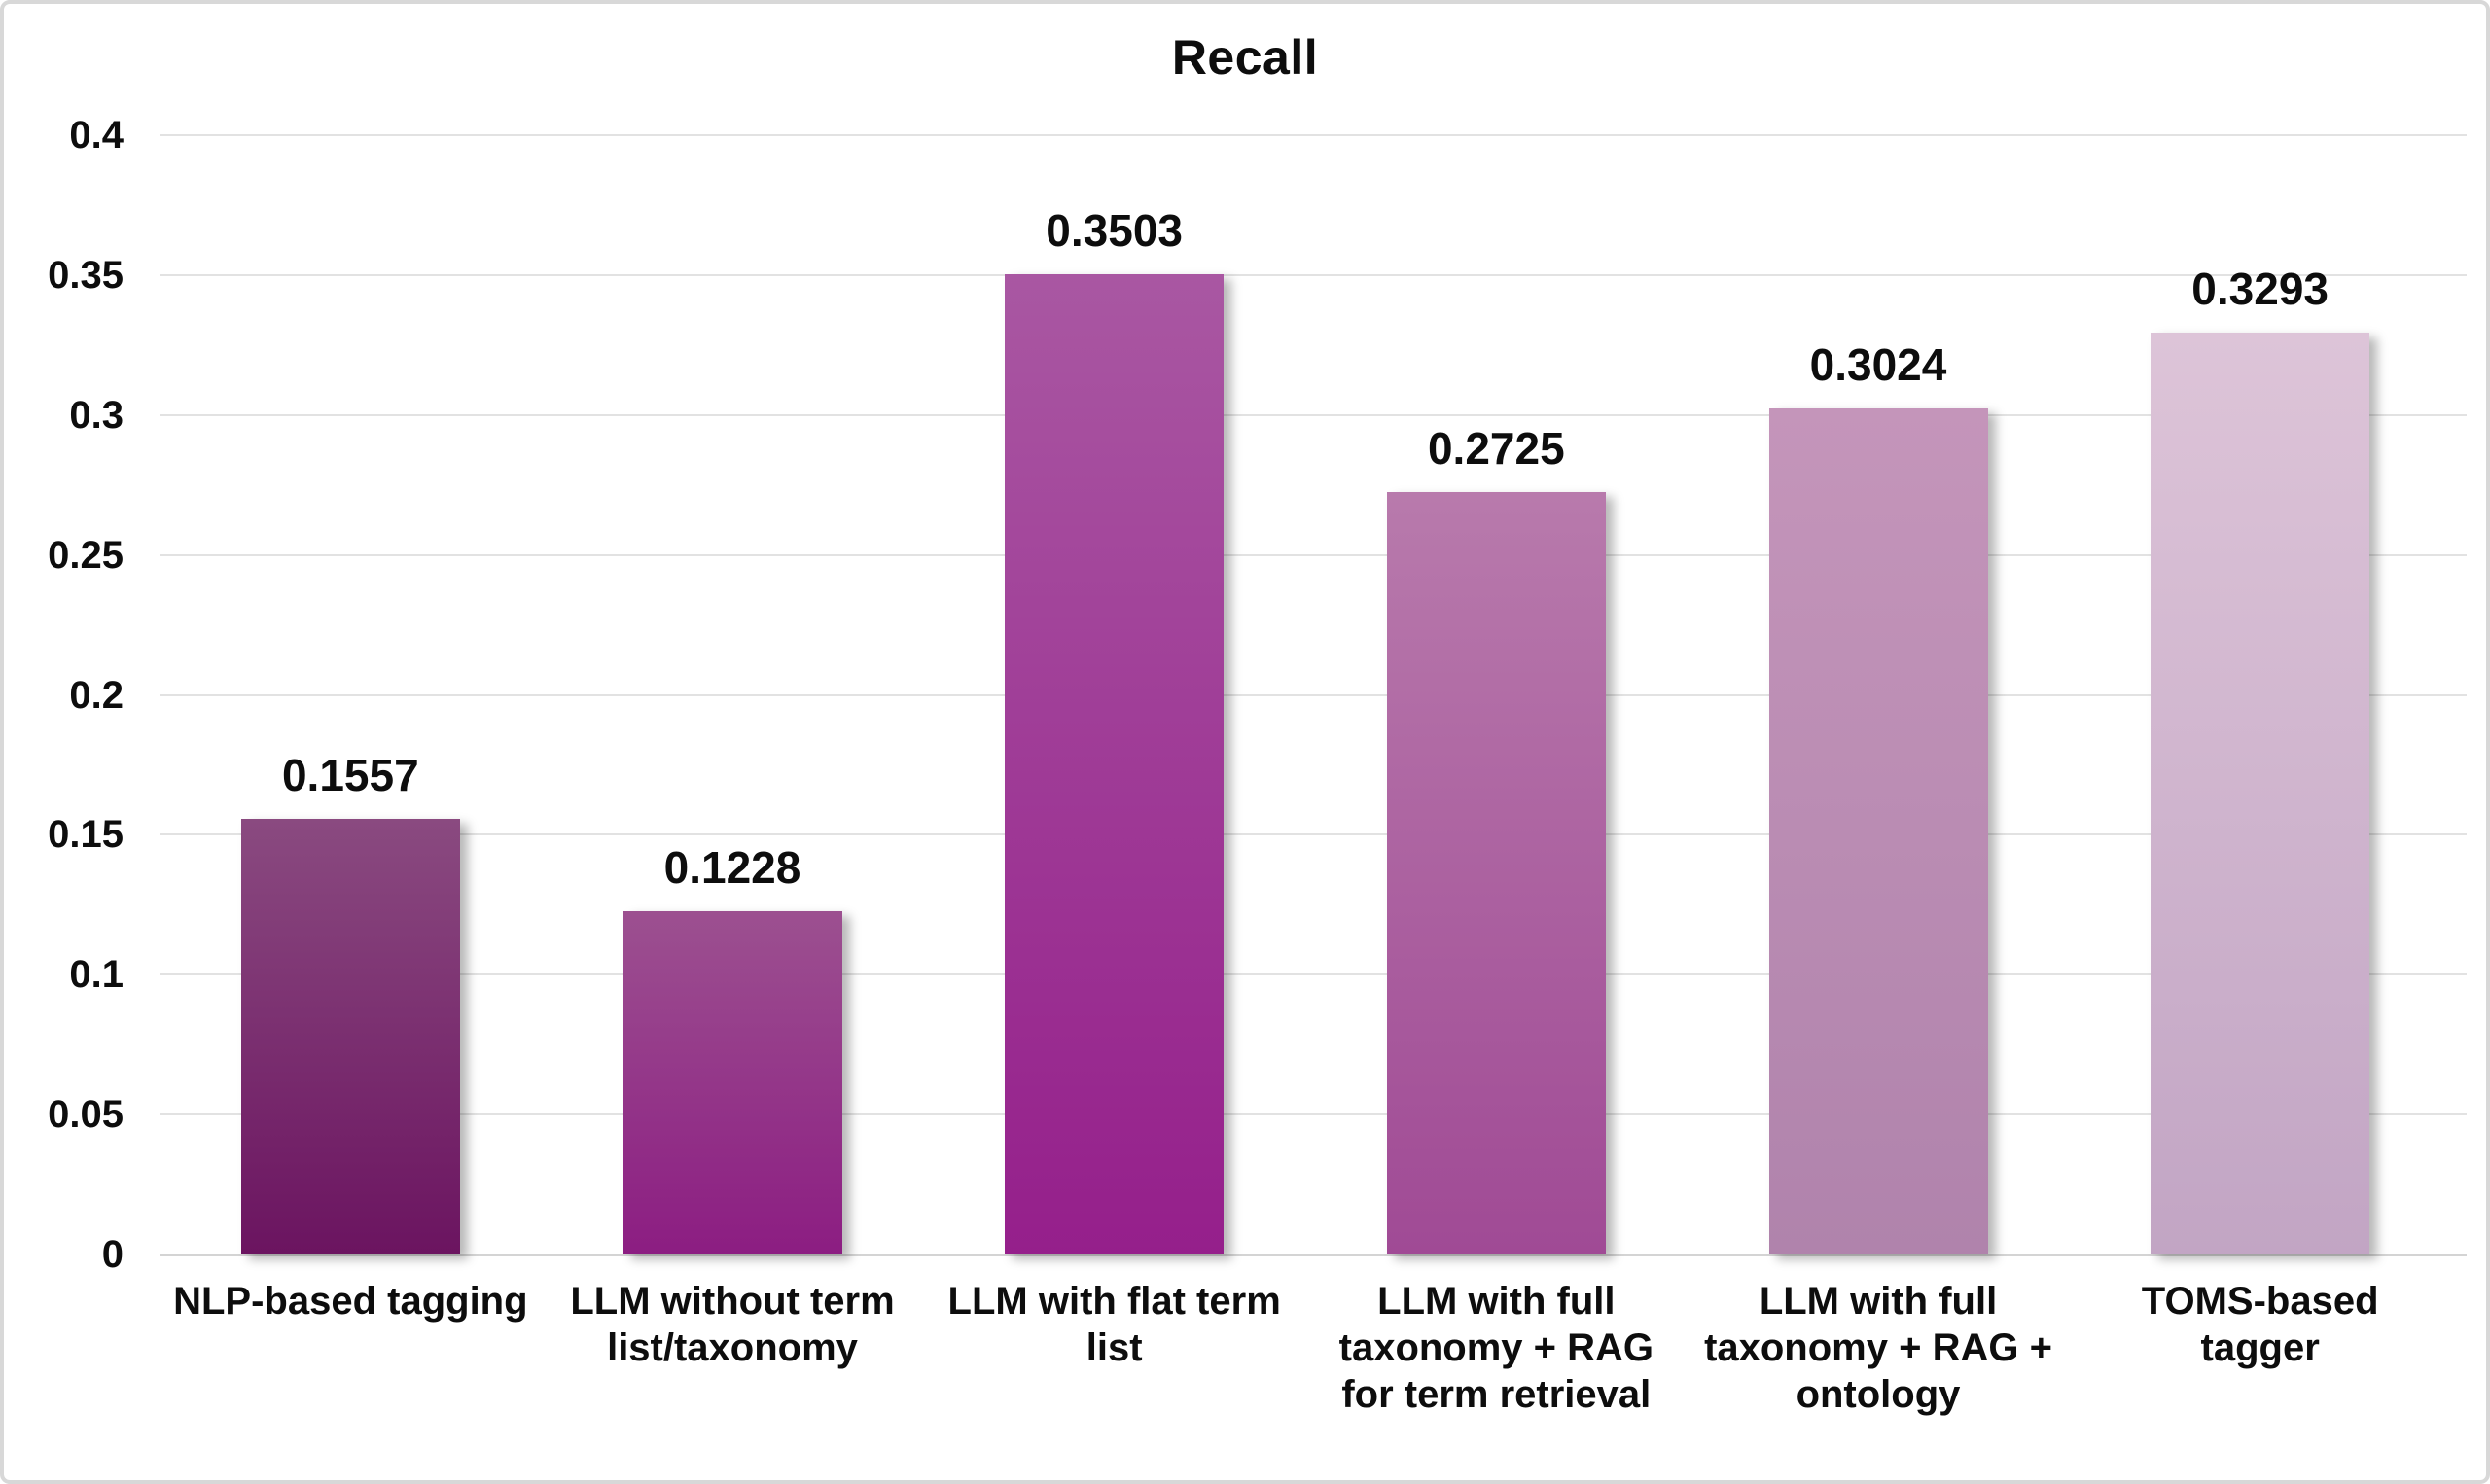 Image resolution: width=2490 pixels, height=1484 pixels. Describe the element at coordinates (732, 867) in the screenshot. I see `bar-value-label: 0.1228` at that location.